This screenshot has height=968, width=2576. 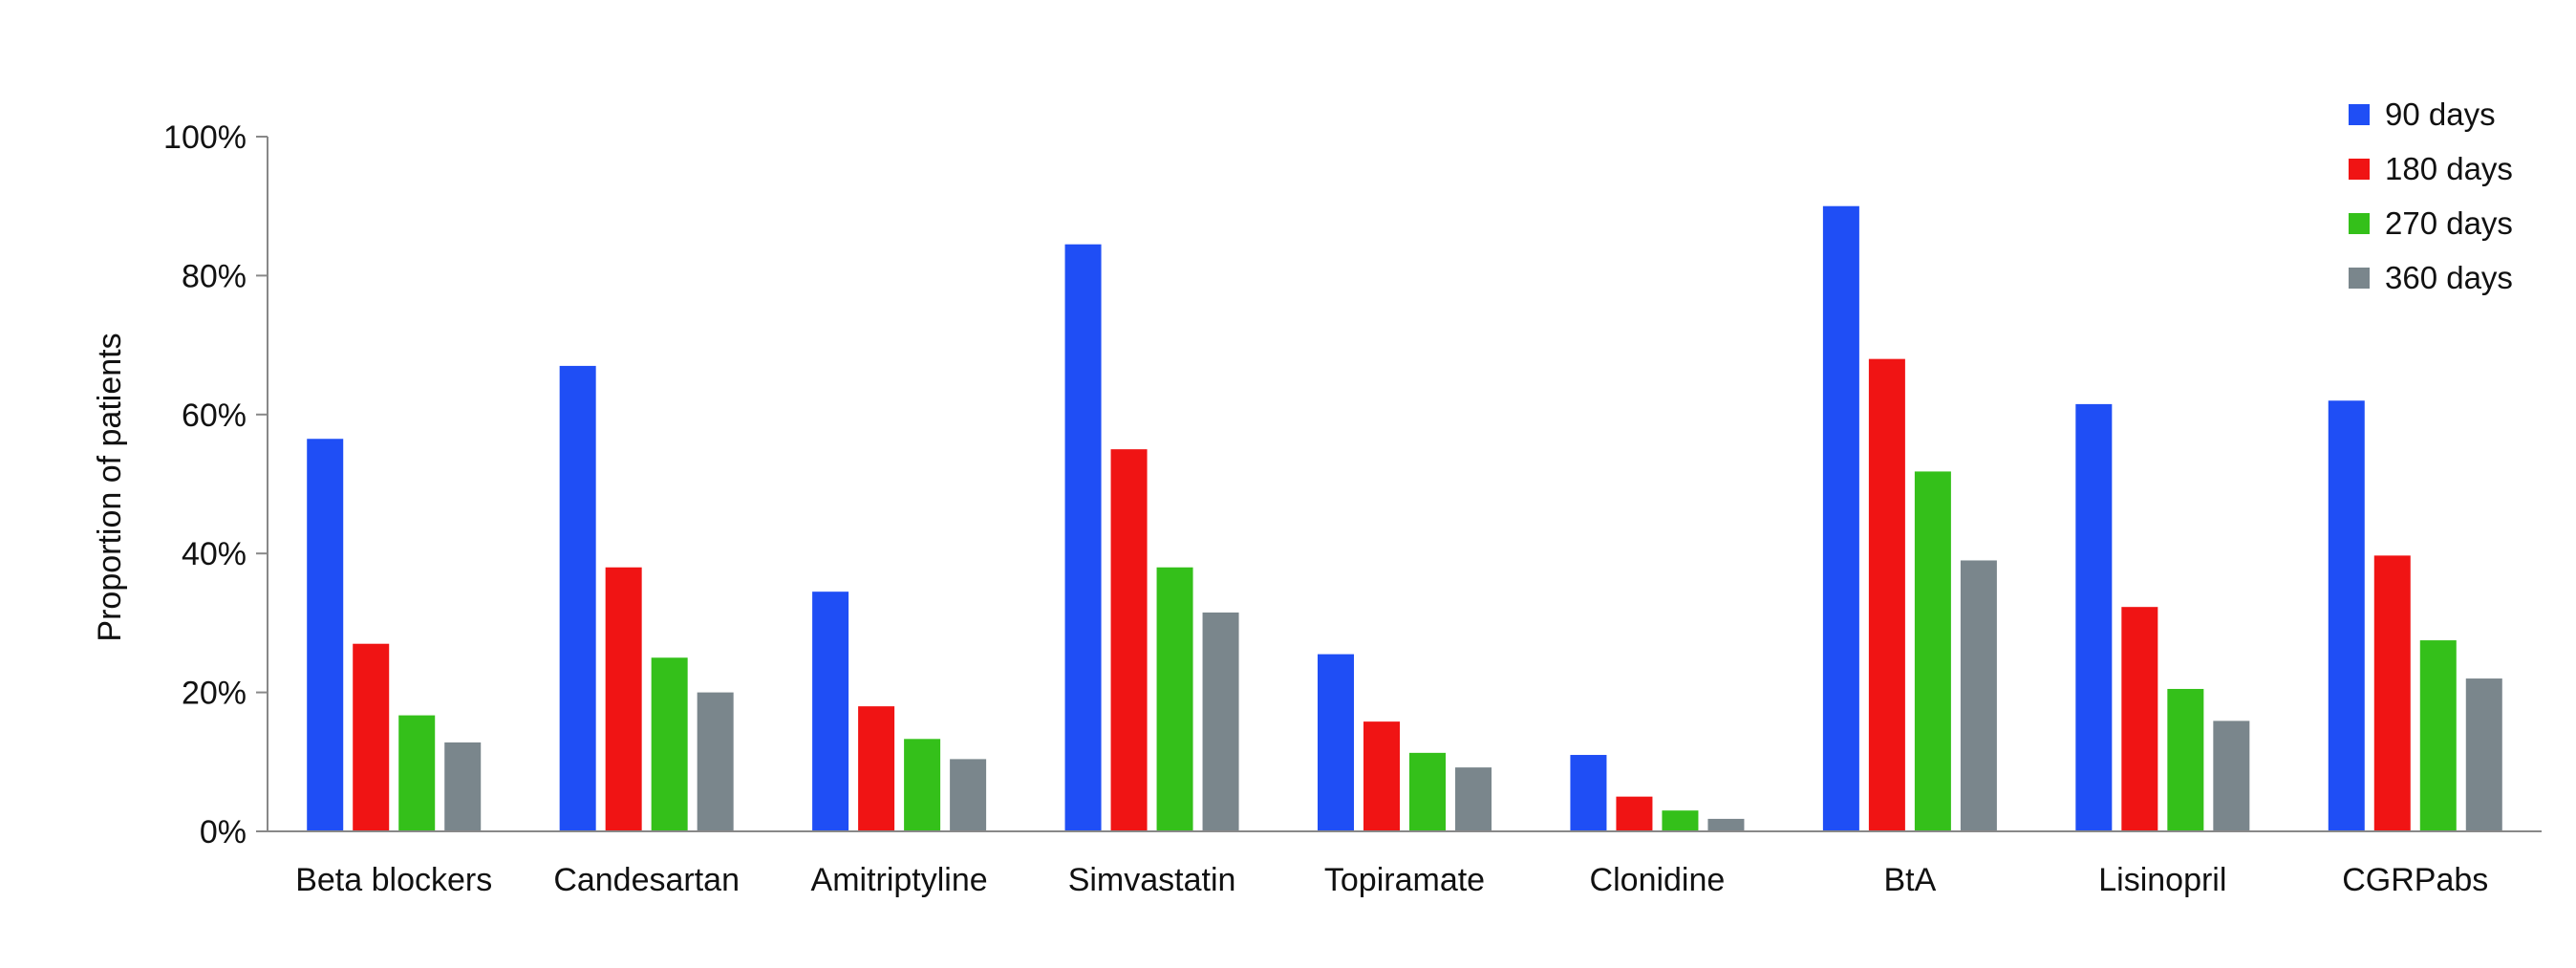 I want to click on bar-amitriptyline-90-days, so click(x=830, y=711).